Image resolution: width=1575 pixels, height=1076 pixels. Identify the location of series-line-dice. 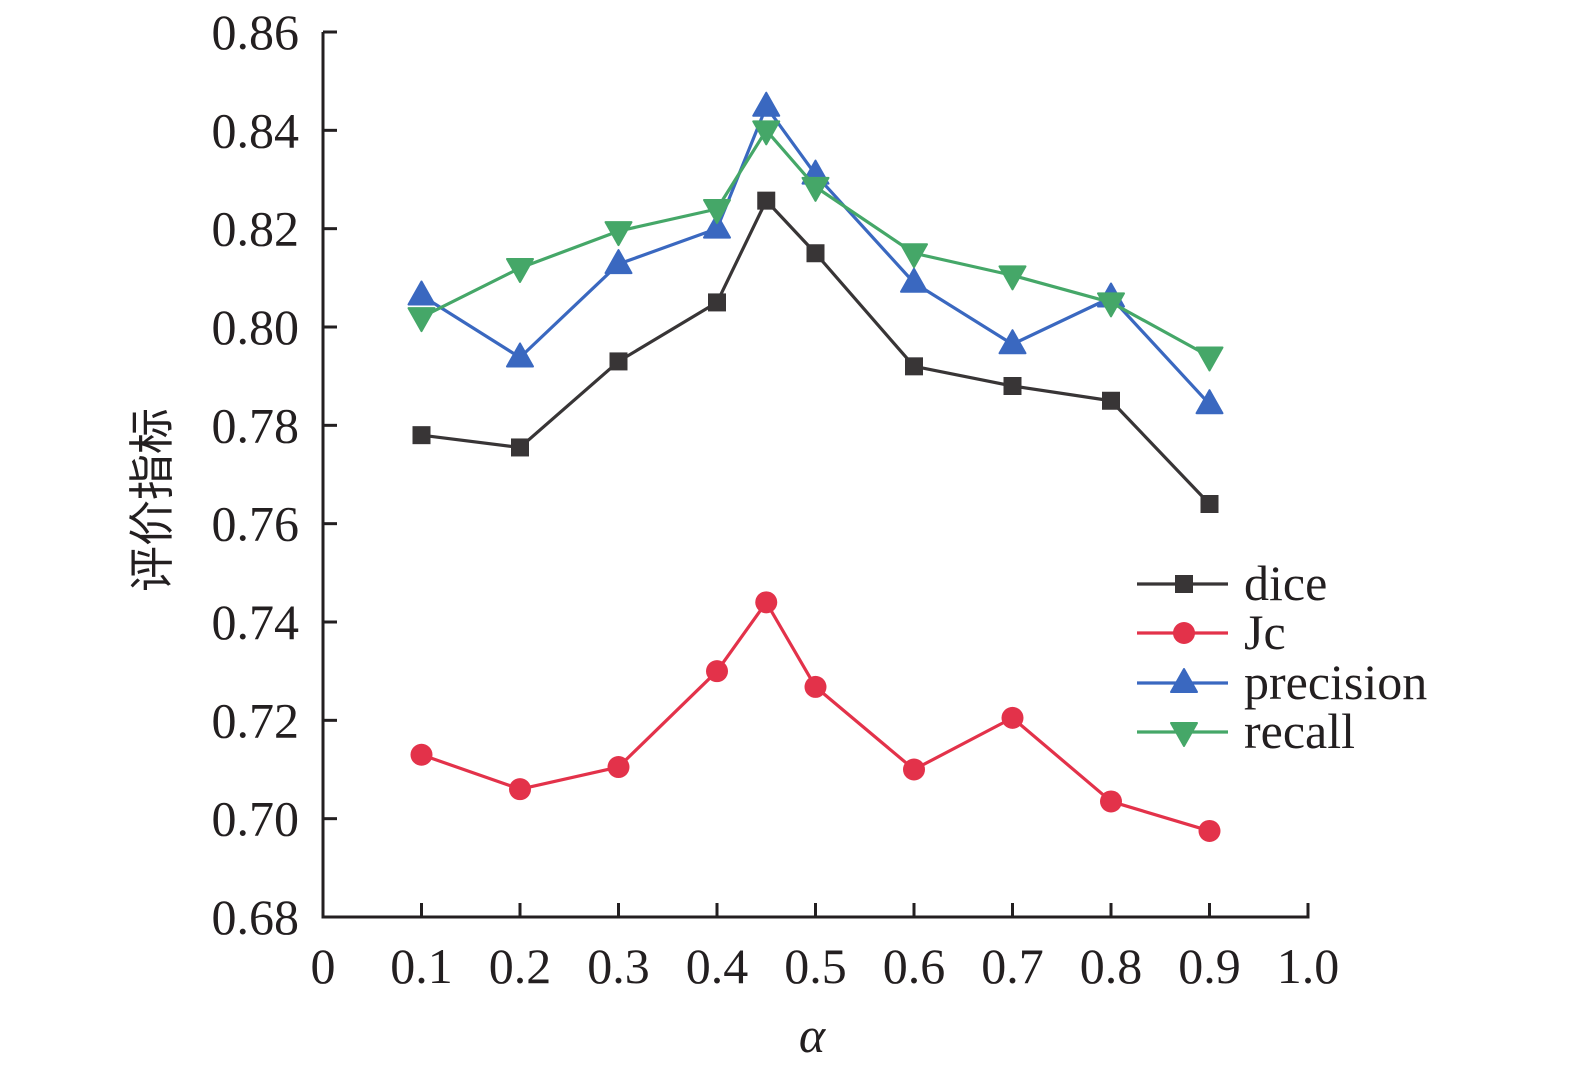
(816, 352).